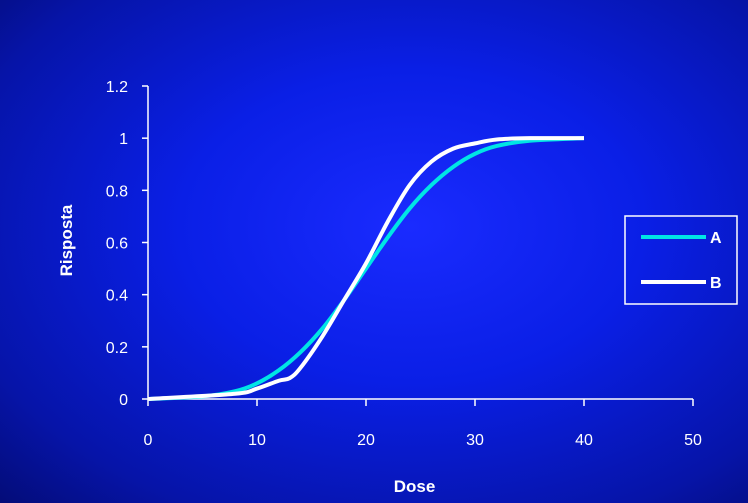 Image resolution: width=748 pixels, height=503 pixels. What do you see at coordinates (117, 87) in the screenshot?
I see `y-tick-label: 1.2` at bounding box center [117, 87].